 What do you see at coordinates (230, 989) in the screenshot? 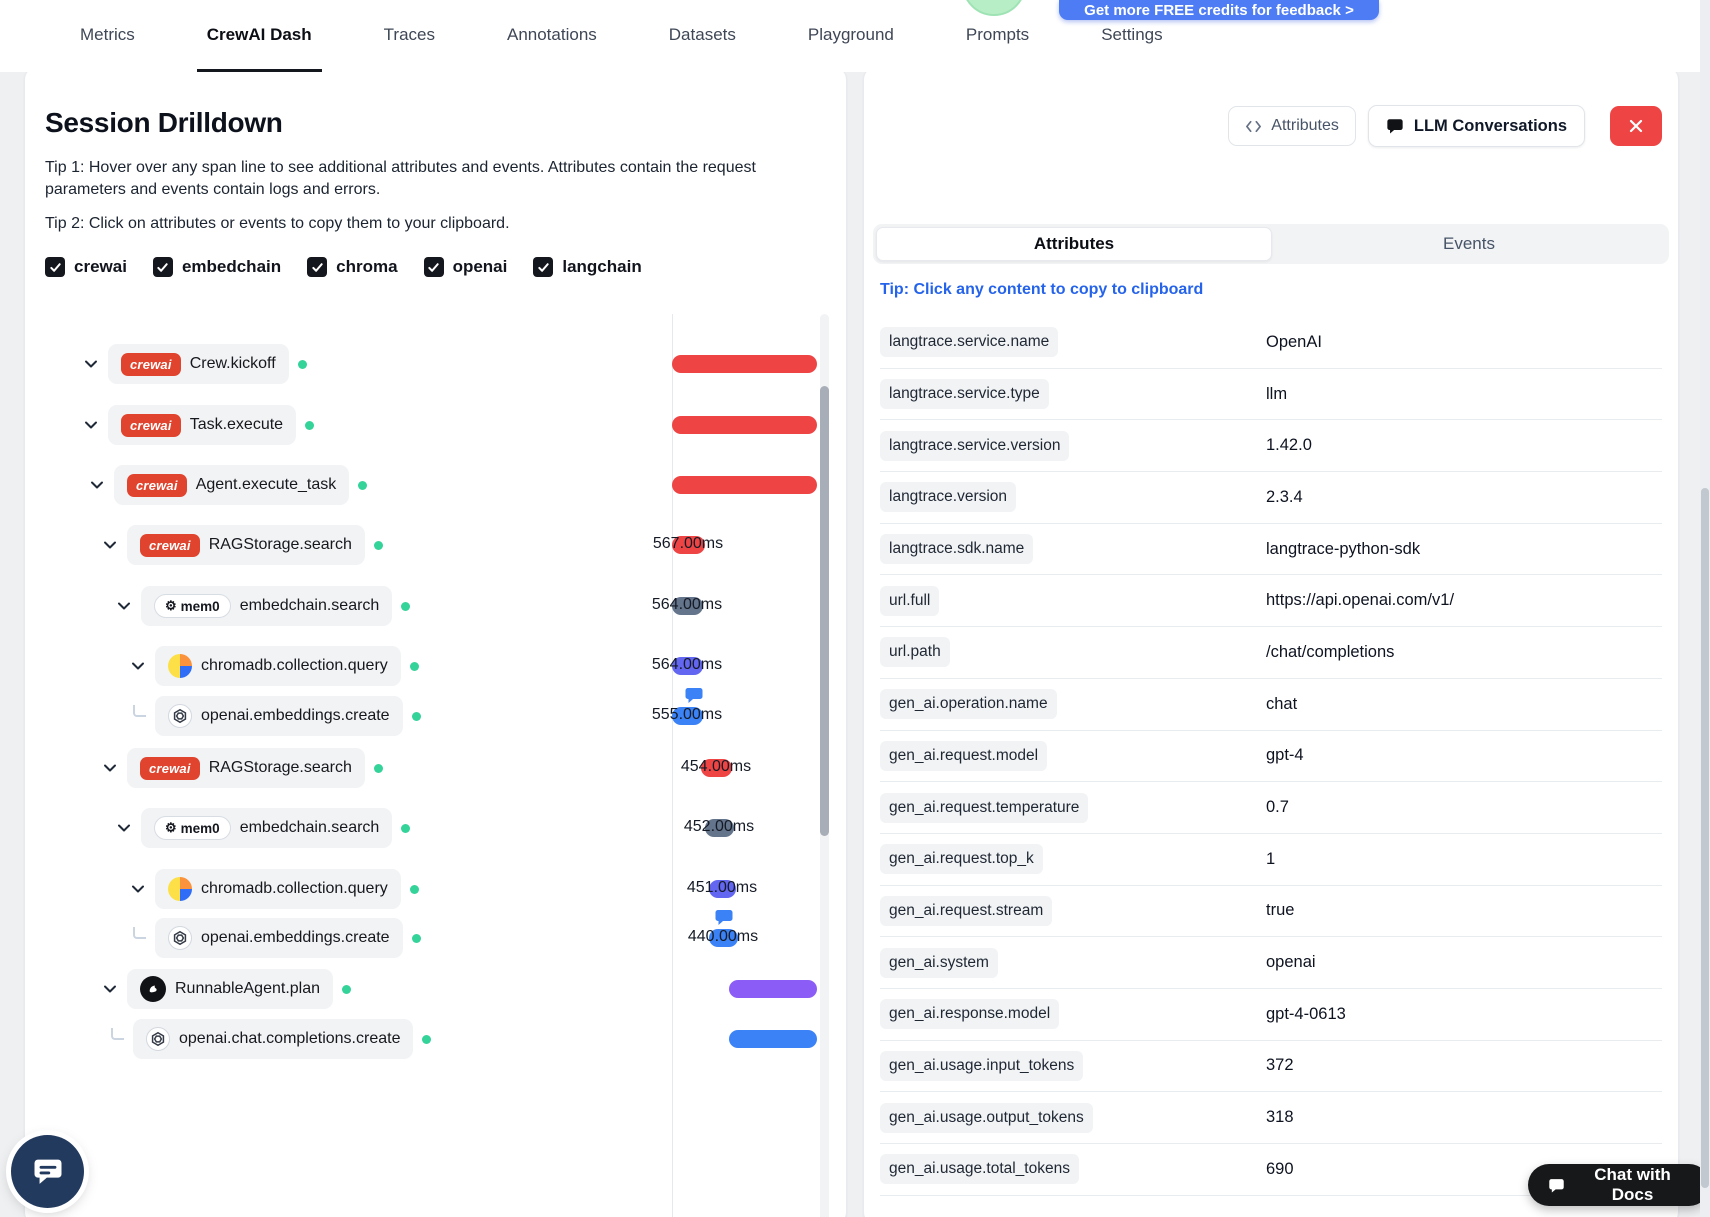
I see `span-pill: RunnableAgent.plan` at bounding box center [230, 989].